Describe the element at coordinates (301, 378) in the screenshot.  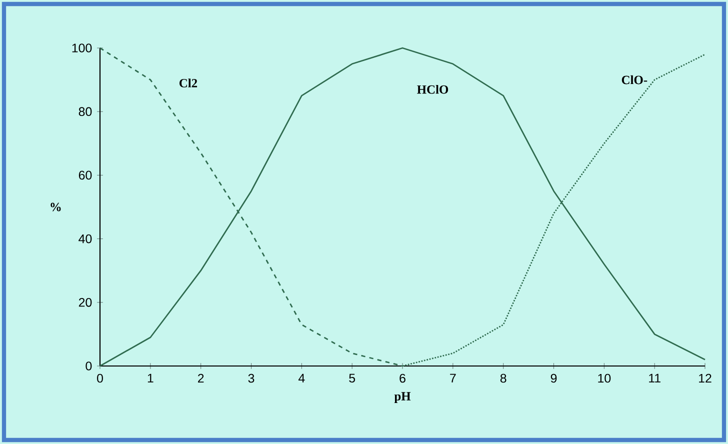
I see `x-tick-label: 4` at that location.